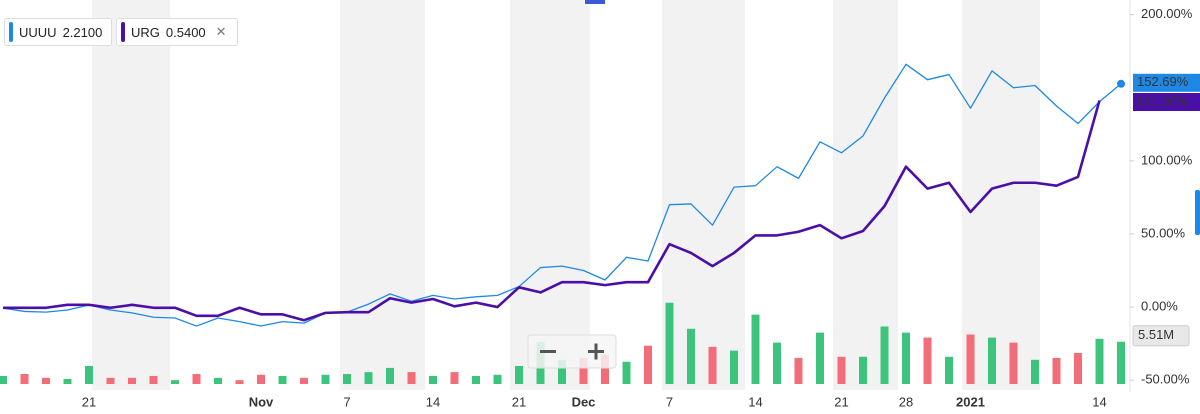 The height and width of the screenshot is (414, 1200). Describe the element at coordinates (185, 32) in the screenshot. I see `legend-quote: 0.5400` at that location.